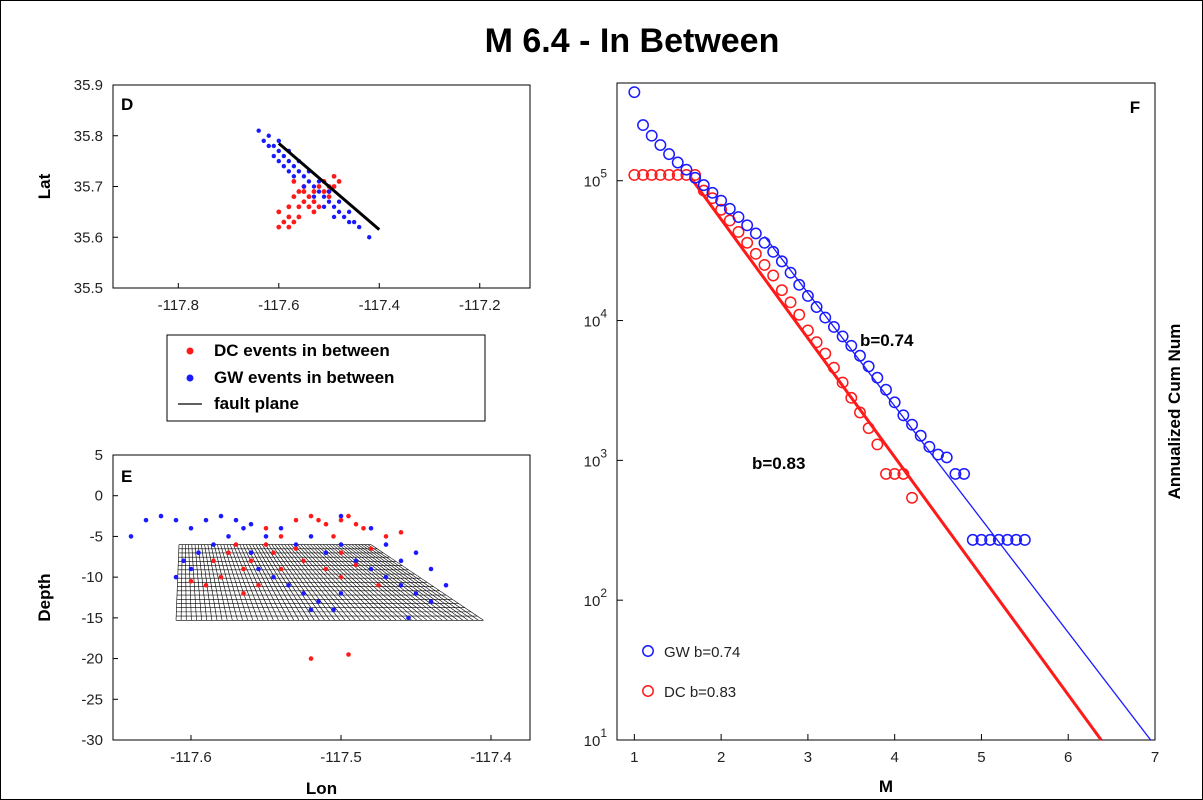  Describe the element at coordinates (304, 377) in the screenshot. I see `legend-item-label: GW events in between` at that location.